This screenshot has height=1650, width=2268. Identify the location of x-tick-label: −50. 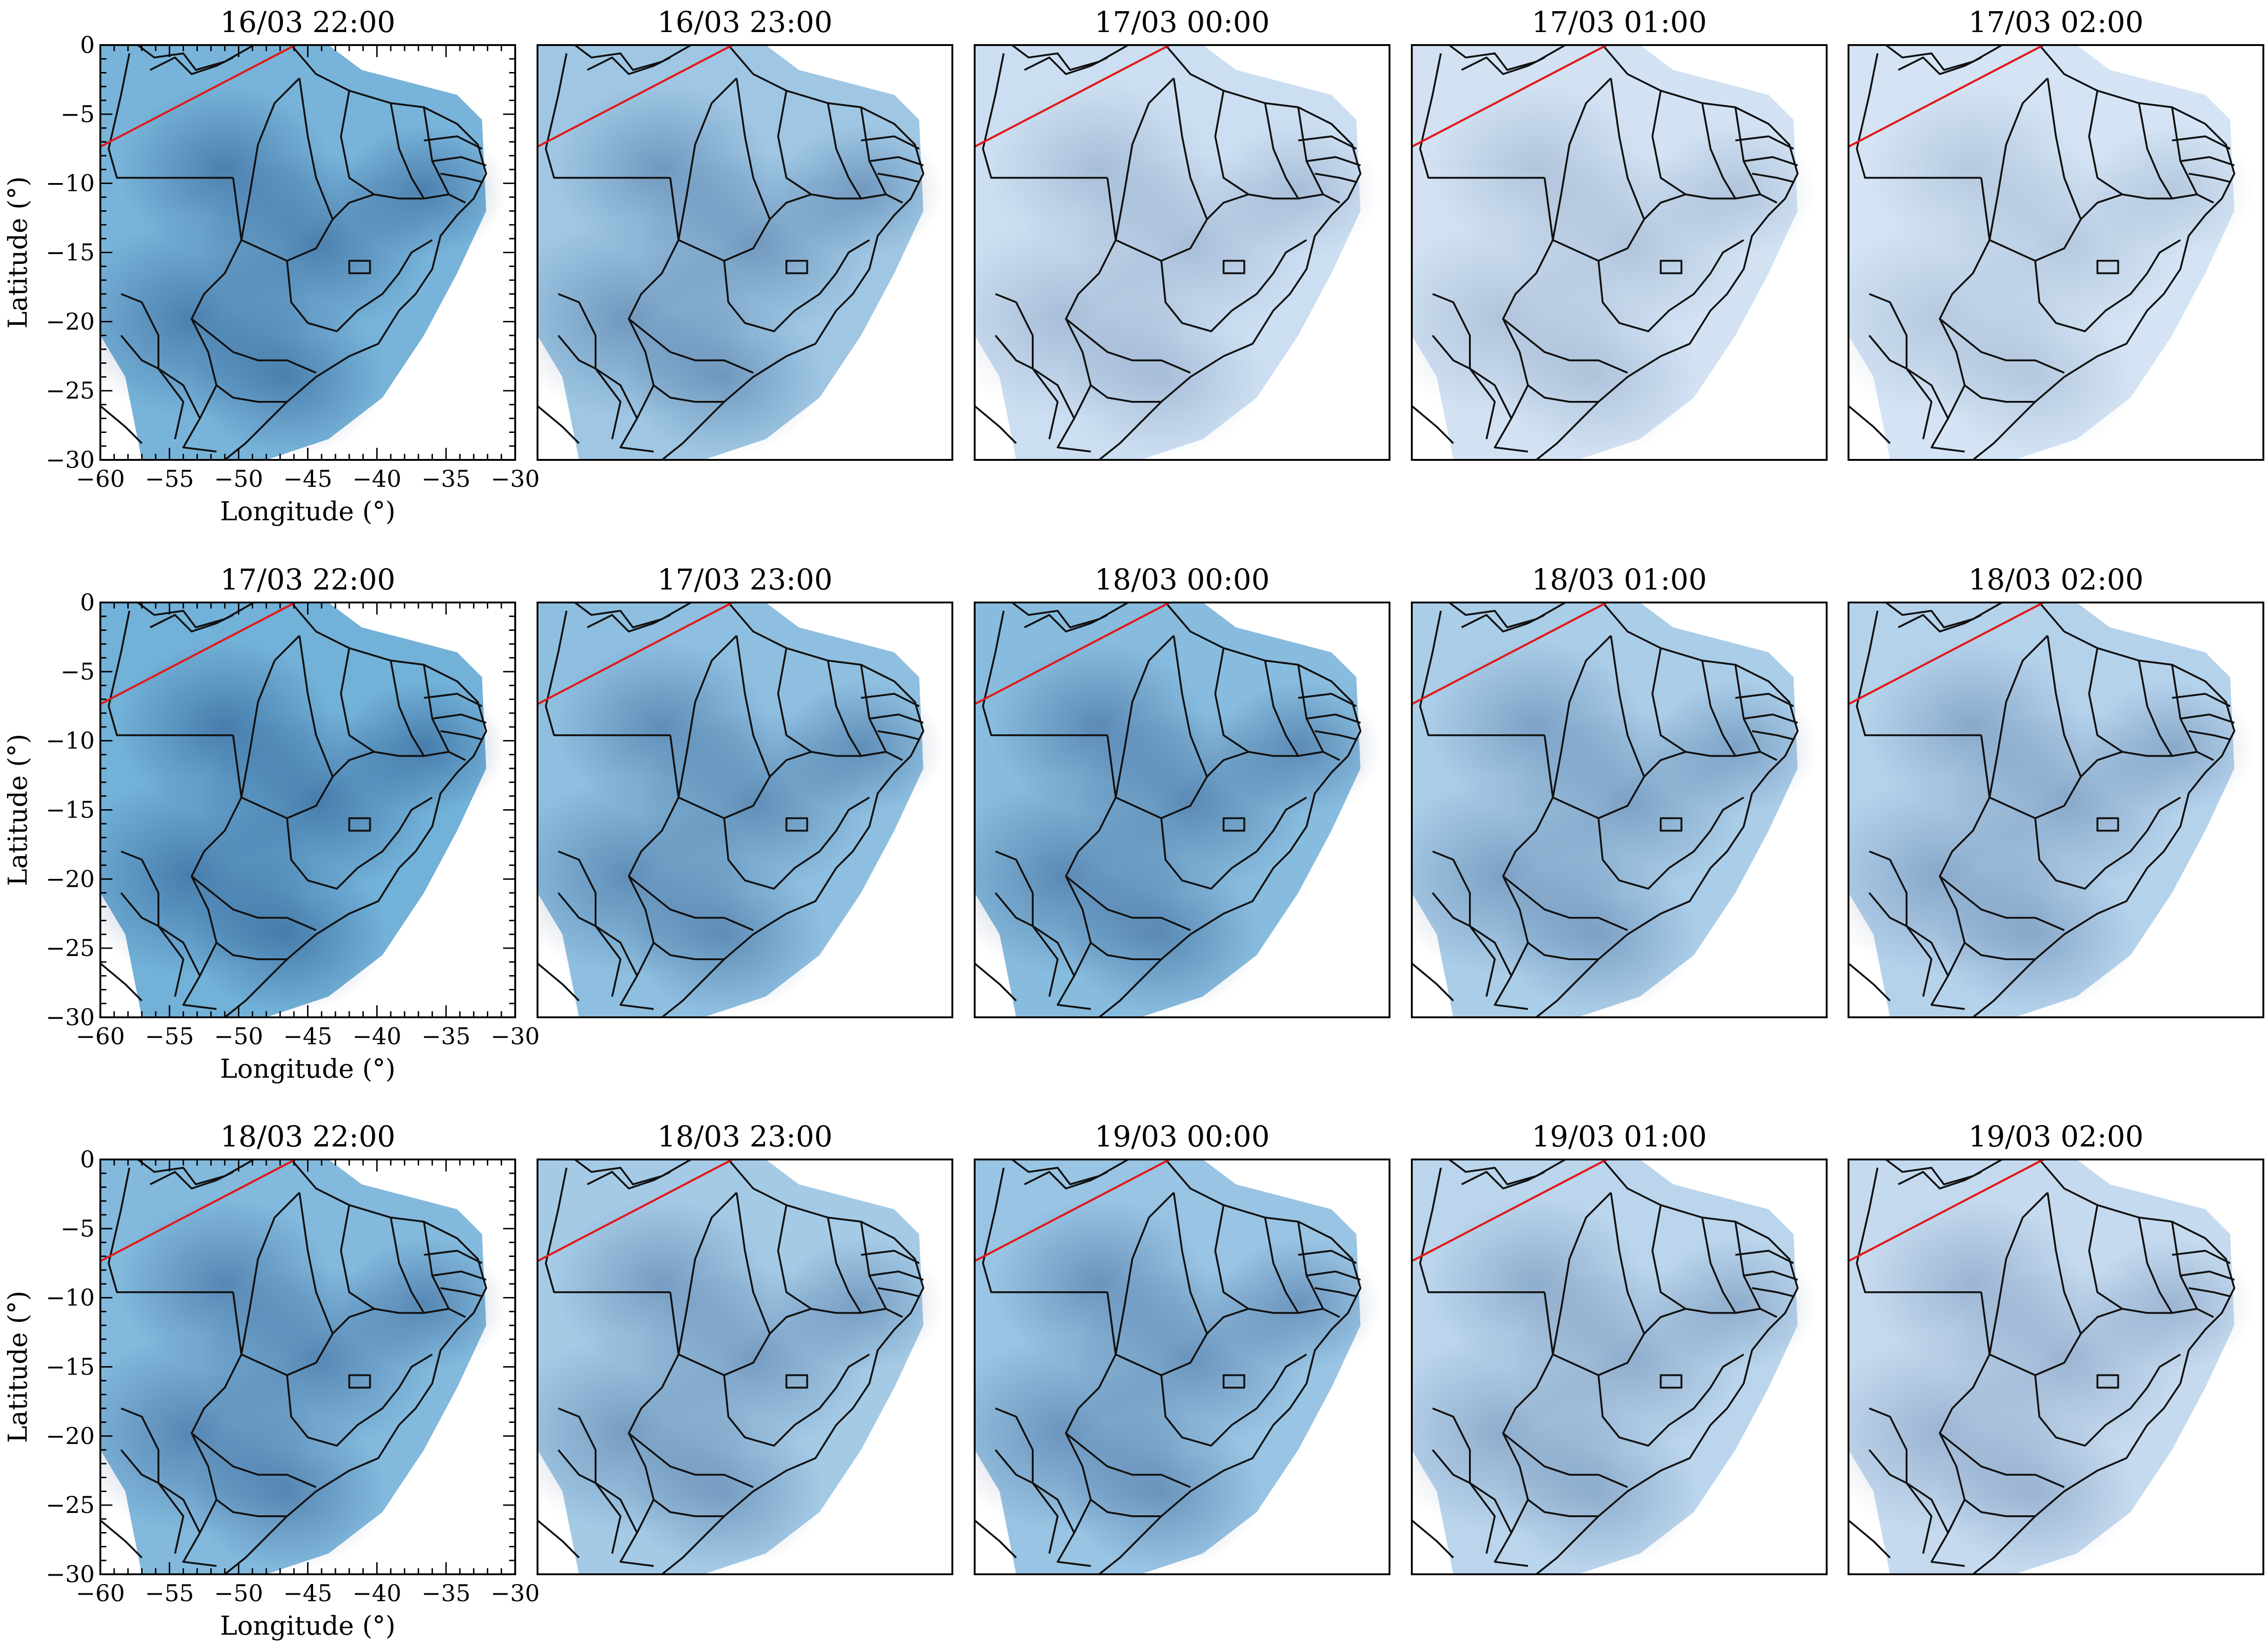
(238, 1036).